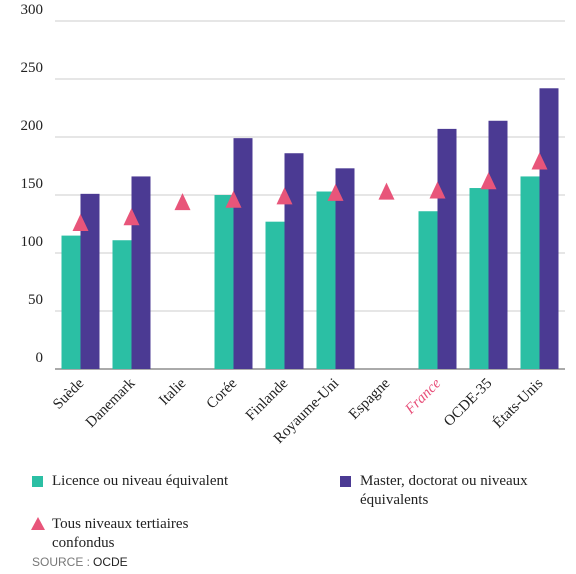 The height and width of the screenshot is (574, 576). Describe the element at coordinates (32, 68) in the screenshot. I see `y-tick-label: 250` at that location.